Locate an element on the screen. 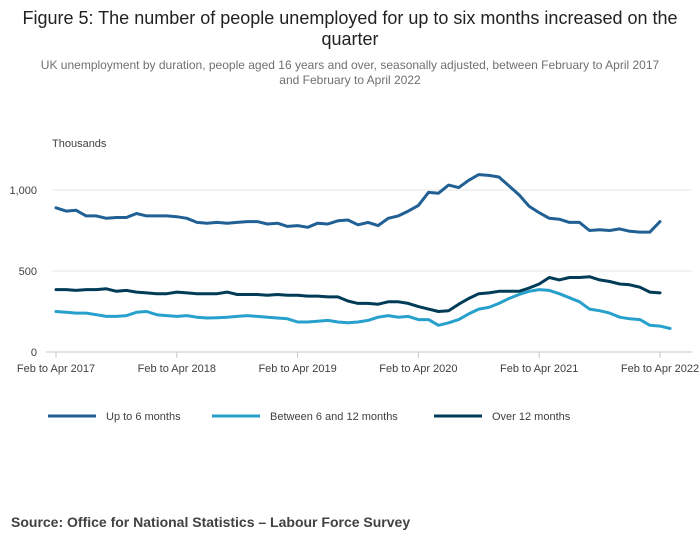  legend-label: Between 6 and 12 months is located at coordinates (334, 417).